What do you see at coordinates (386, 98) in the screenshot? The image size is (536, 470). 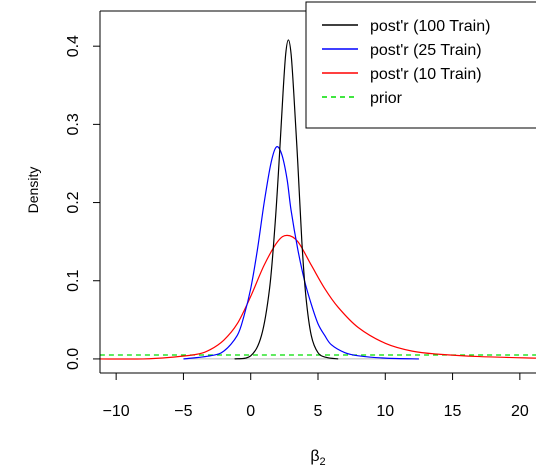 I see `legend-label-3: prior` at bounding box center [386, 98].